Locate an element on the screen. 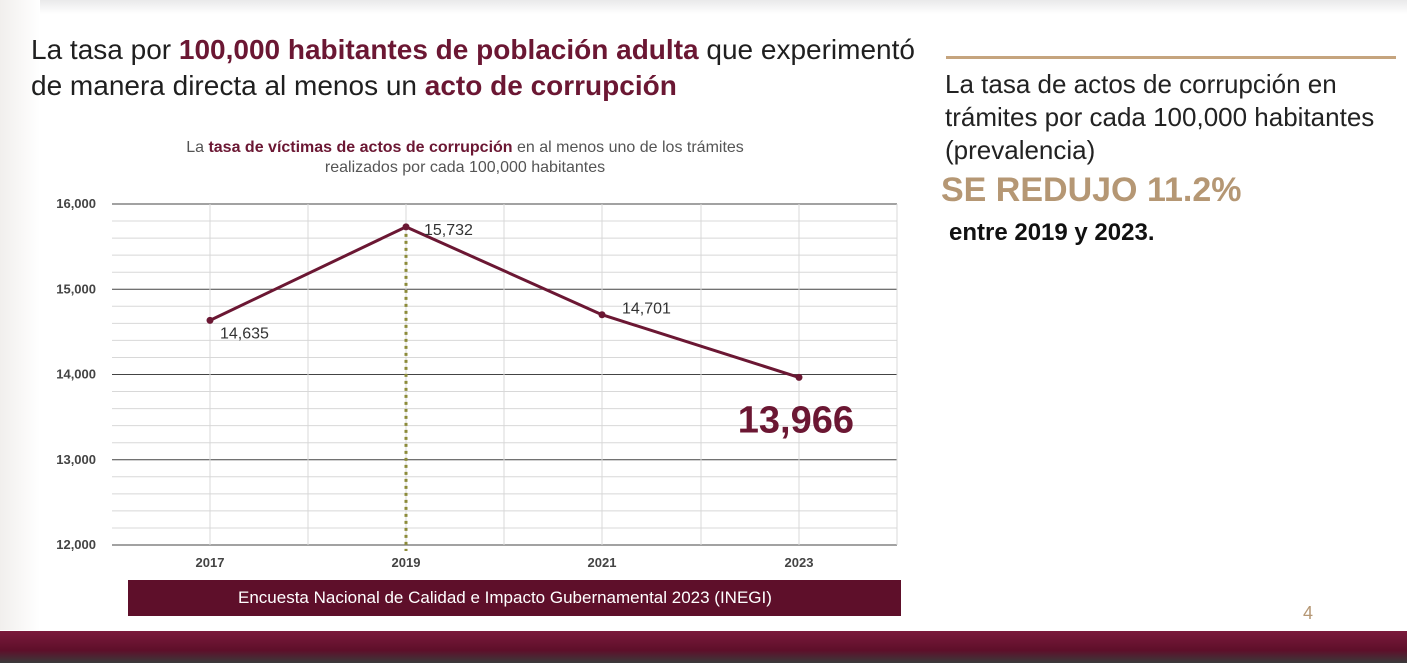 The height and width of the screenshot is (663, 1407). left-decoration is located at coordinates (20, 315).